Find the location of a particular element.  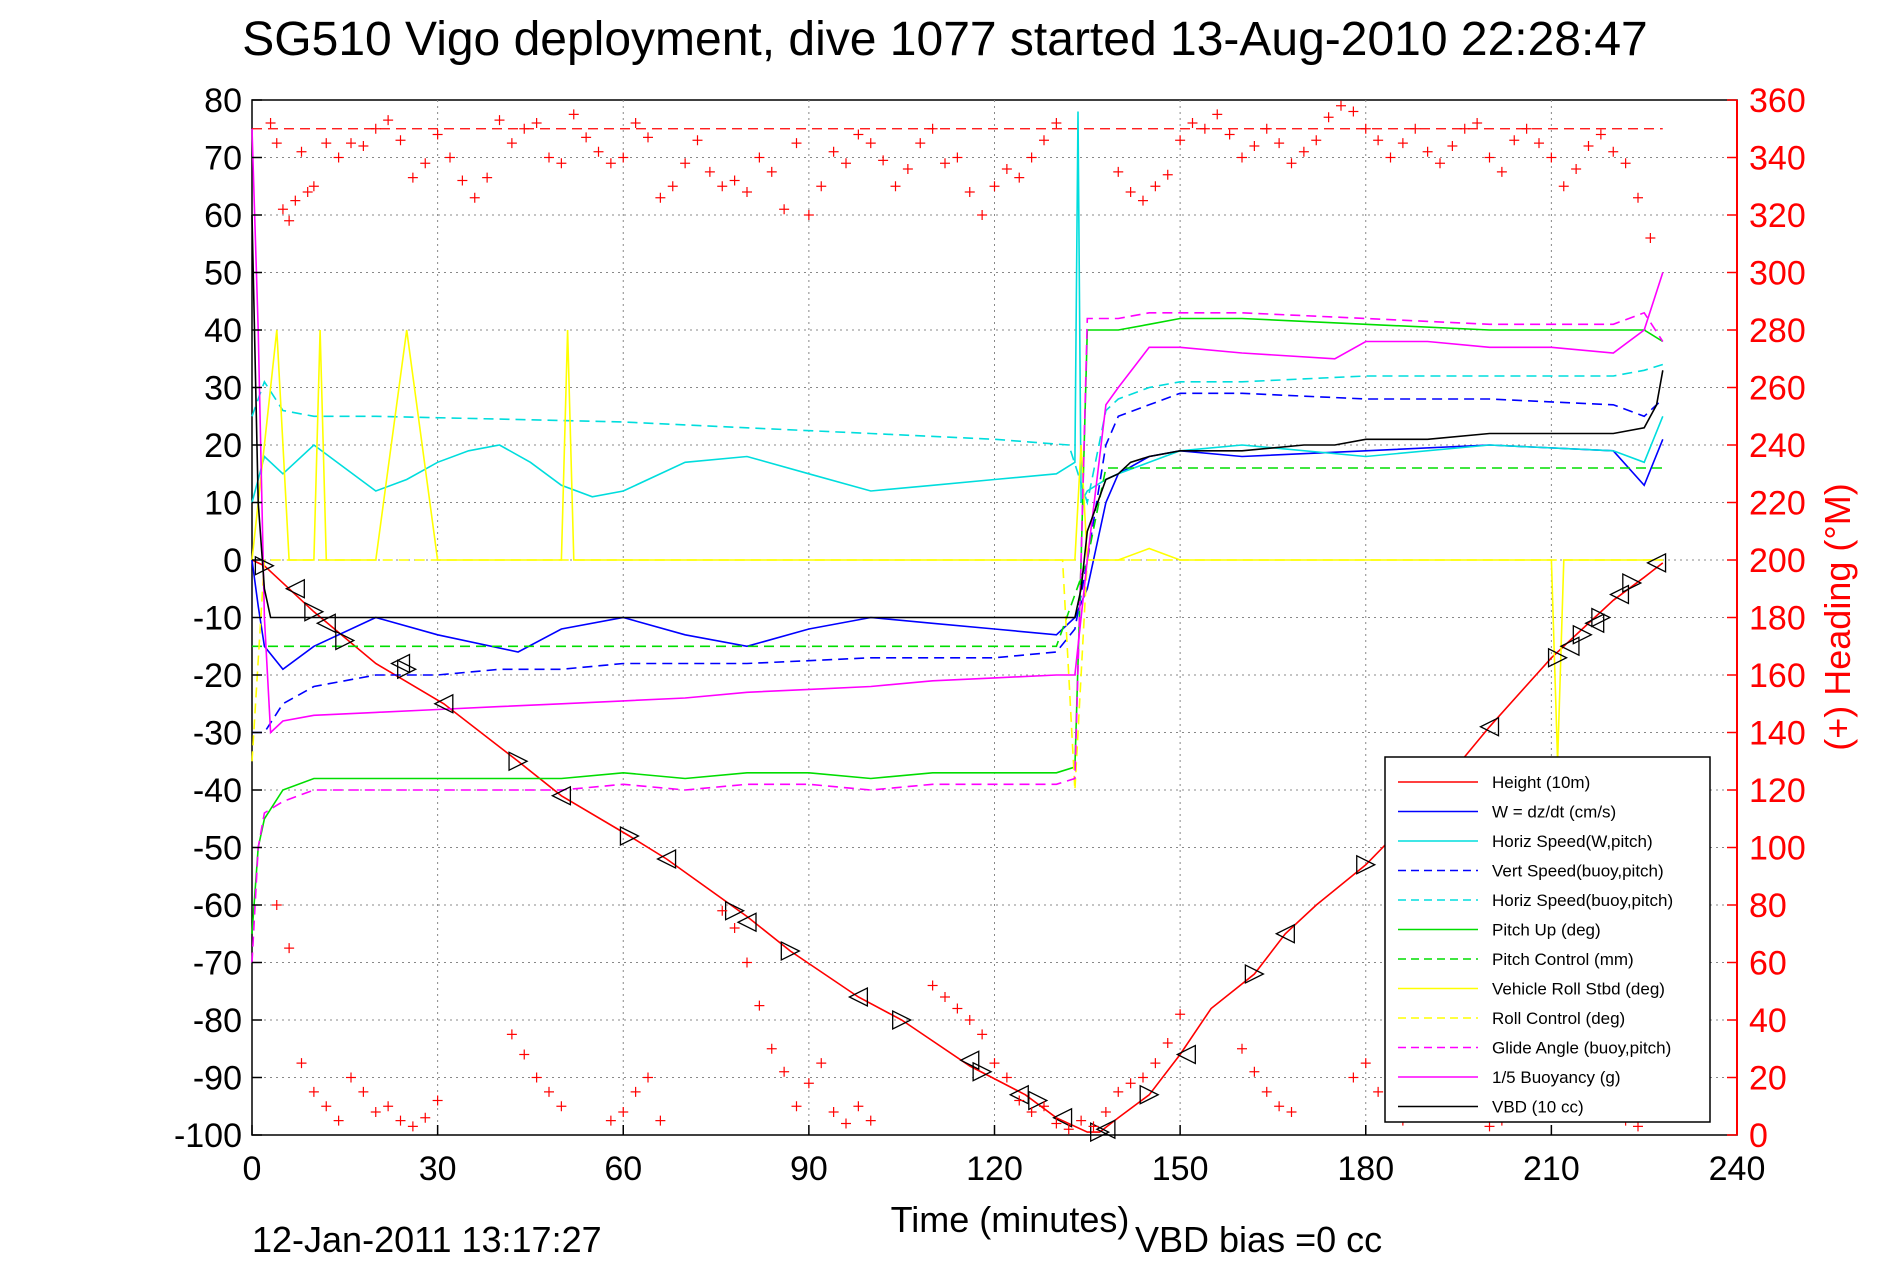

y-tick-label: 0 is located at coordinates (232, 561).